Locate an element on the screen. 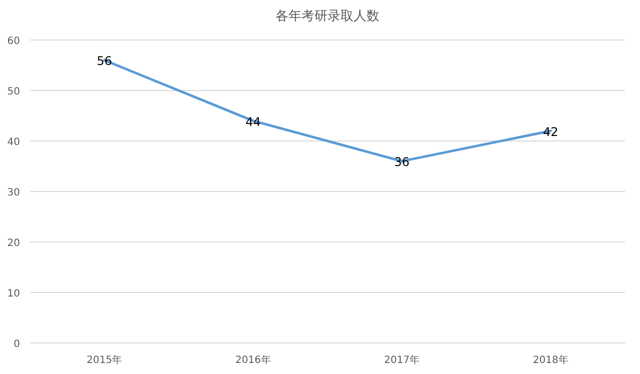  y-tick-label: 30 is located at coordinates (13, 193).